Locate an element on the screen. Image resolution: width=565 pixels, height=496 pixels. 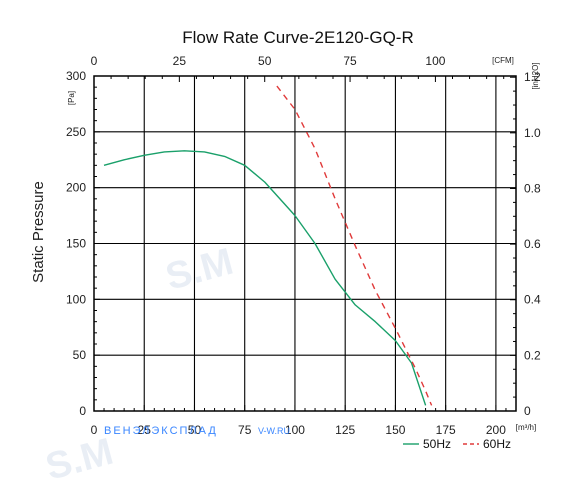
y-tick-label-left: 100 is located at coordinates (76, 299).